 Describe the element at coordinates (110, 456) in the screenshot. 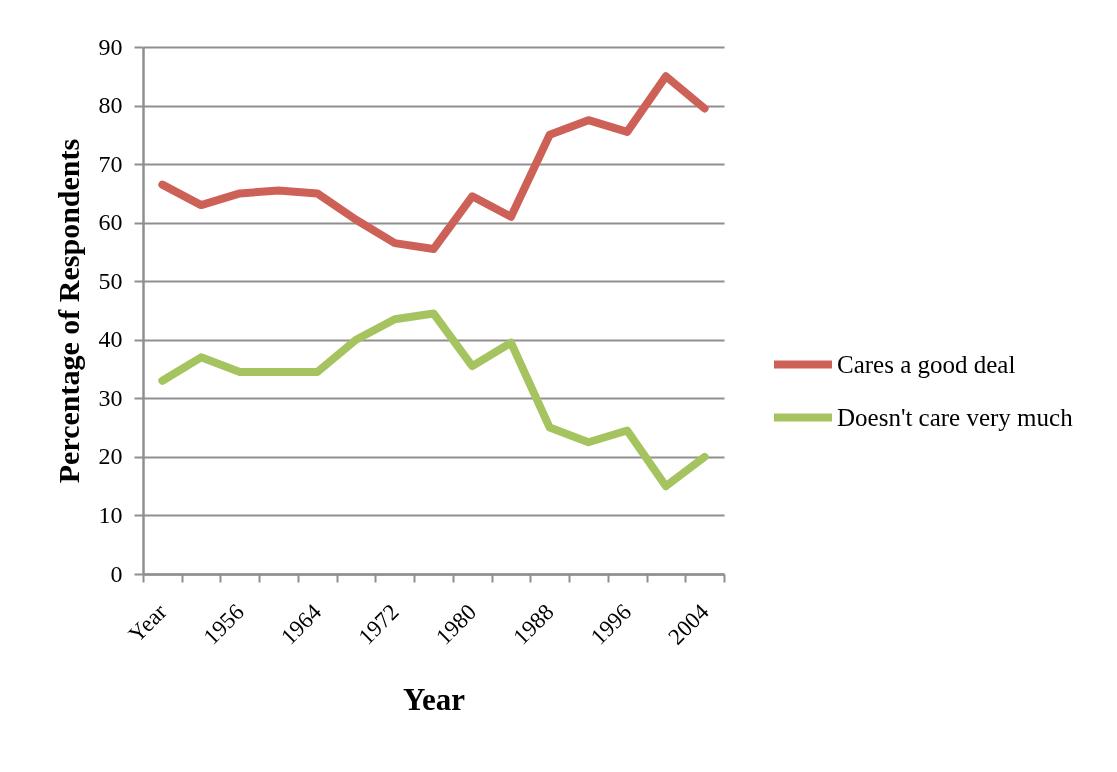

I see `y-tick-label: 20` at that location.